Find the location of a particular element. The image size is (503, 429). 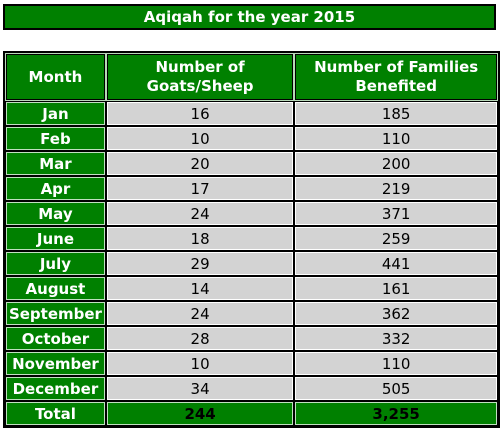

month-cell: Apr is located at coordinates (55, 188).